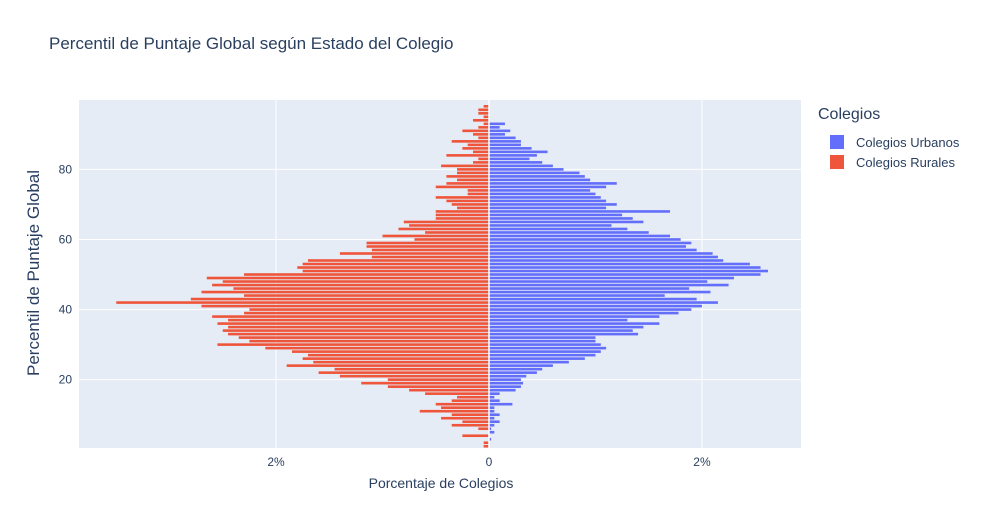 The width and height of the screenshot is (985, 525). What do you see at coordinates (888, 162) in the screenshot?
I see `legend-item-rurales: Colegios Rurales` at bounding box center [888, 162].